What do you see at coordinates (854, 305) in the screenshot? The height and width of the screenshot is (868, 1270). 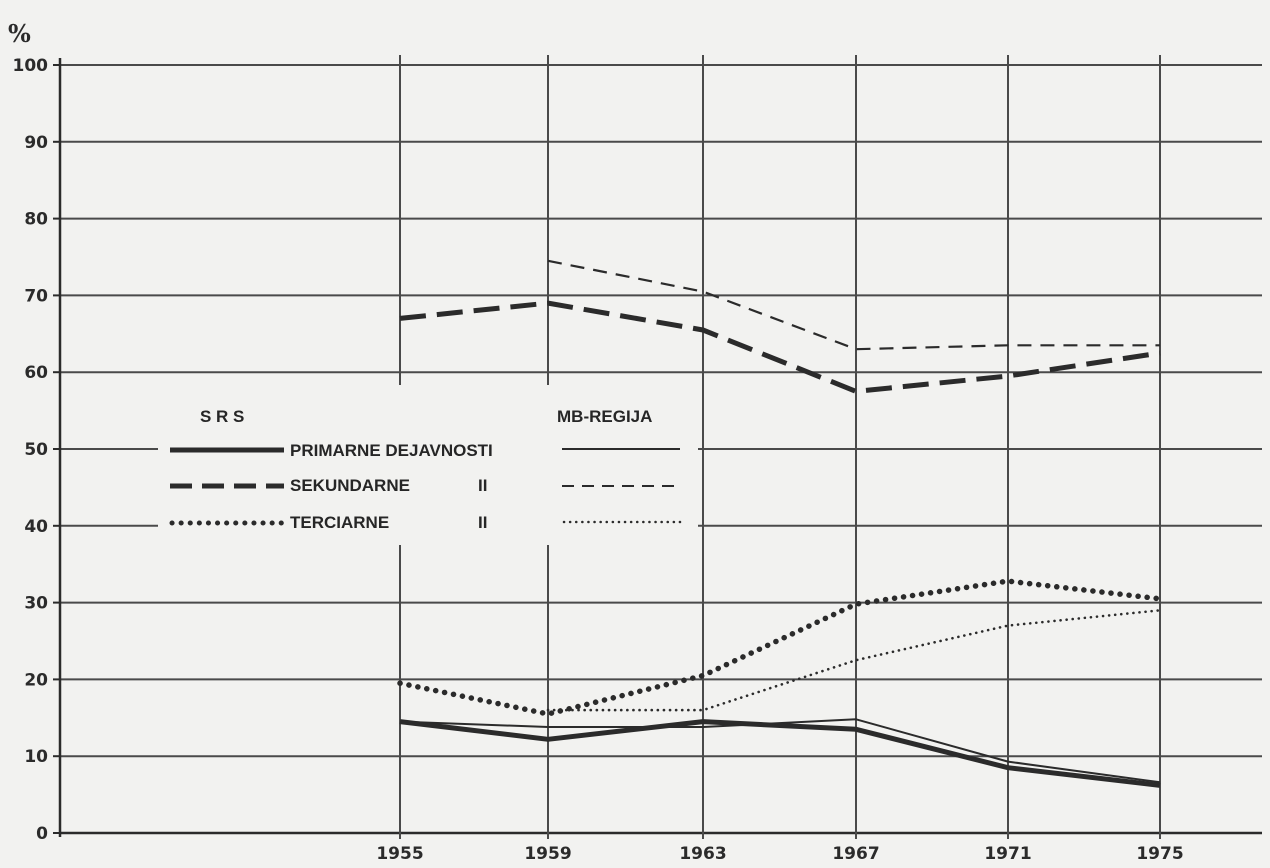 I see `series-line-mb_sekundarne` at bounding box center [854, 305].